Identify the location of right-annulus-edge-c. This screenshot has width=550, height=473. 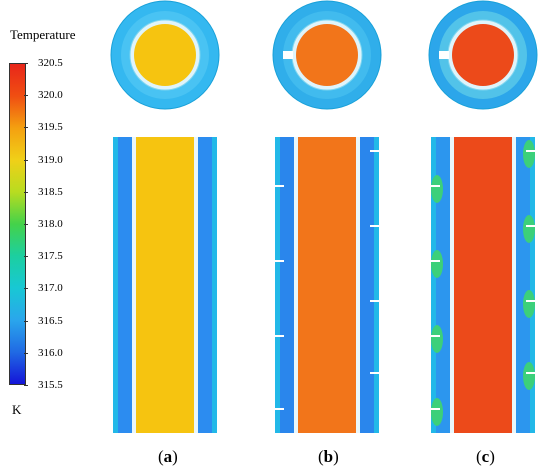
(532, 285).